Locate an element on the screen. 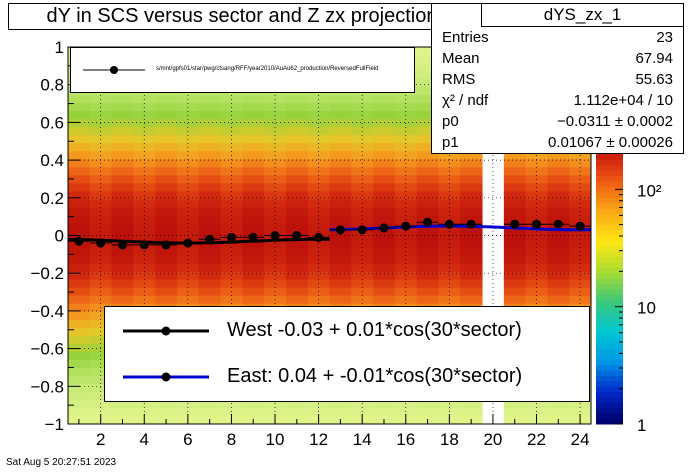  stats-row-mean: Mean 67.94 is located at coordinates (557, 60).